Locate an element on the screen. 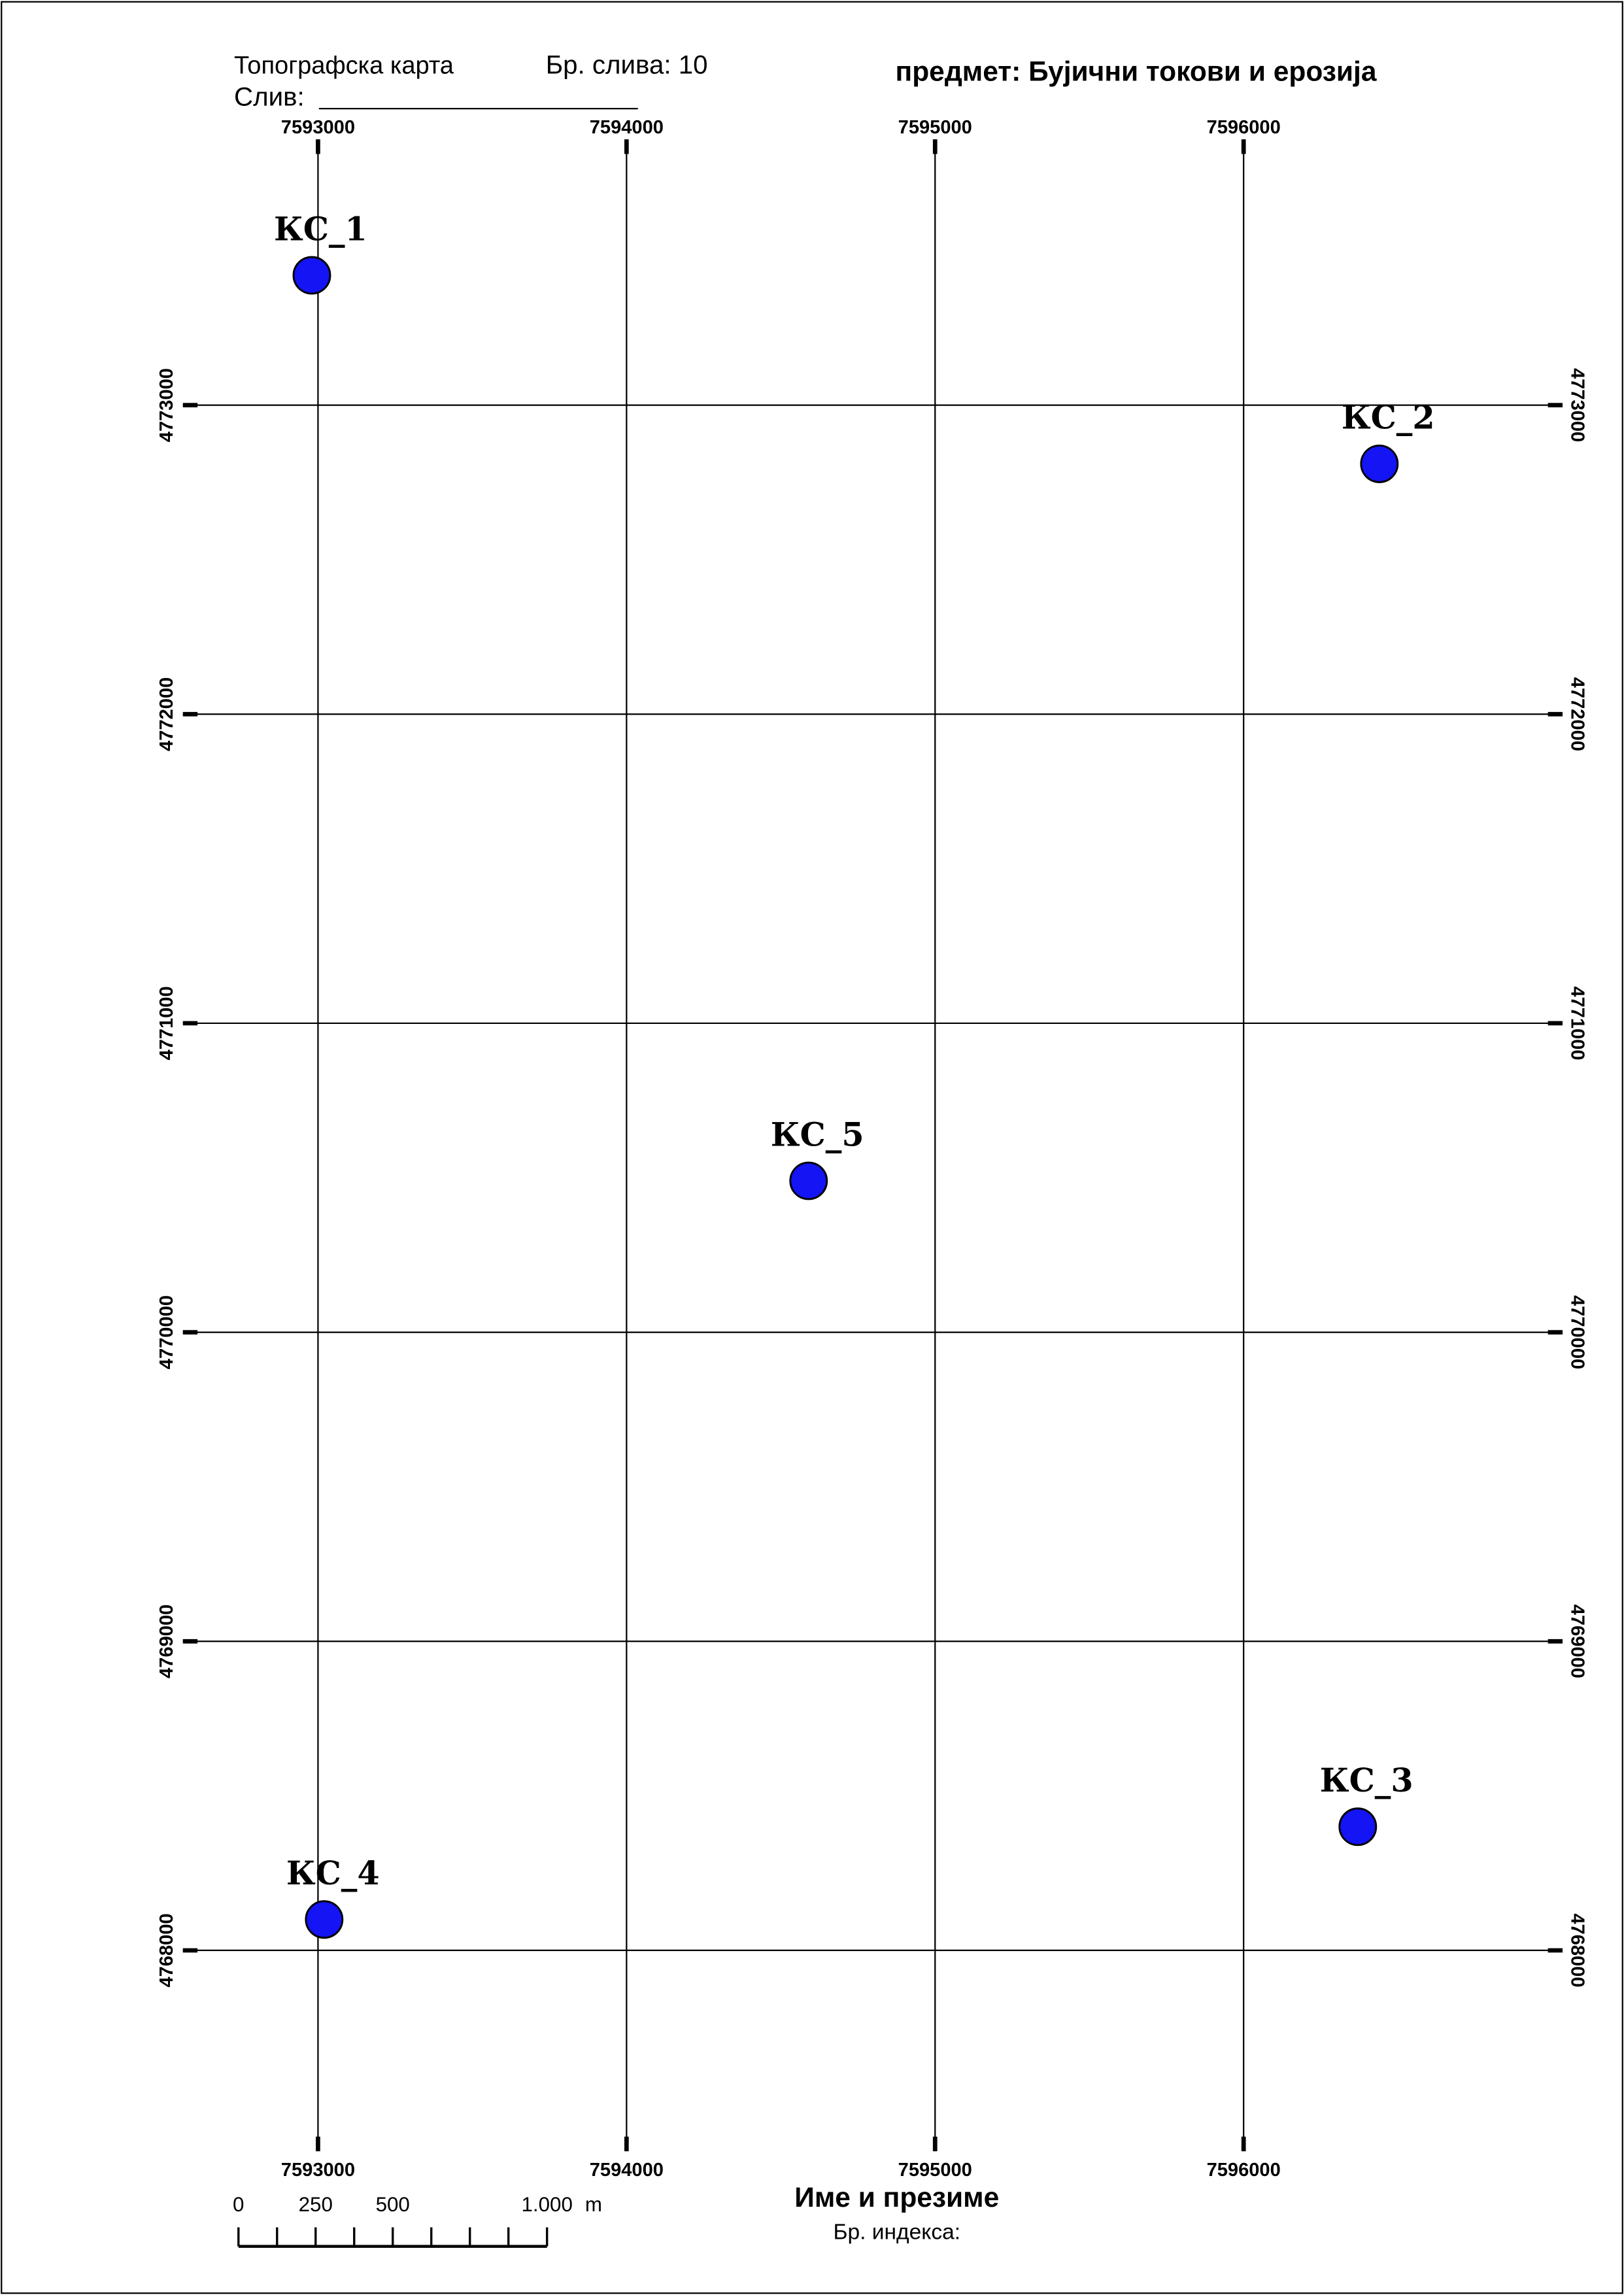  station-label: КС_5 is located at coordinates (817, 1134).